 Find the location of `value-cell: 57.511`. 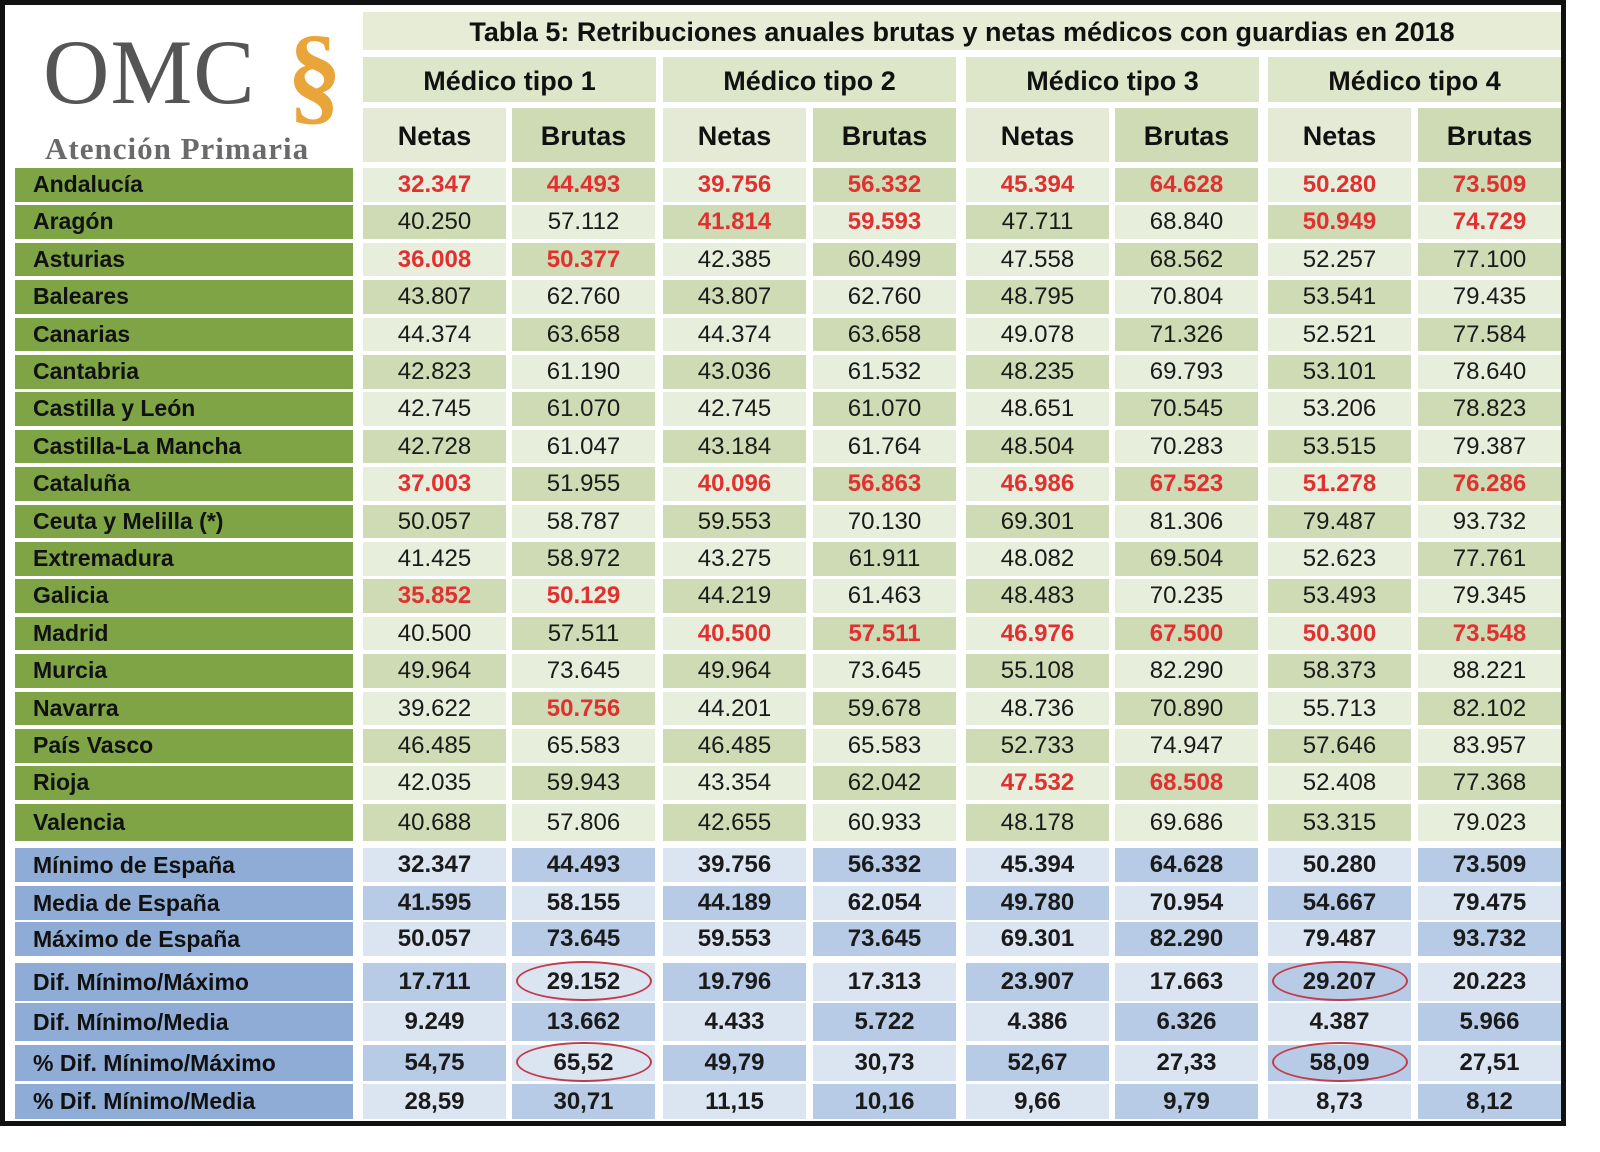

value-cell: 57.511 is located at coordinates (583, 633).